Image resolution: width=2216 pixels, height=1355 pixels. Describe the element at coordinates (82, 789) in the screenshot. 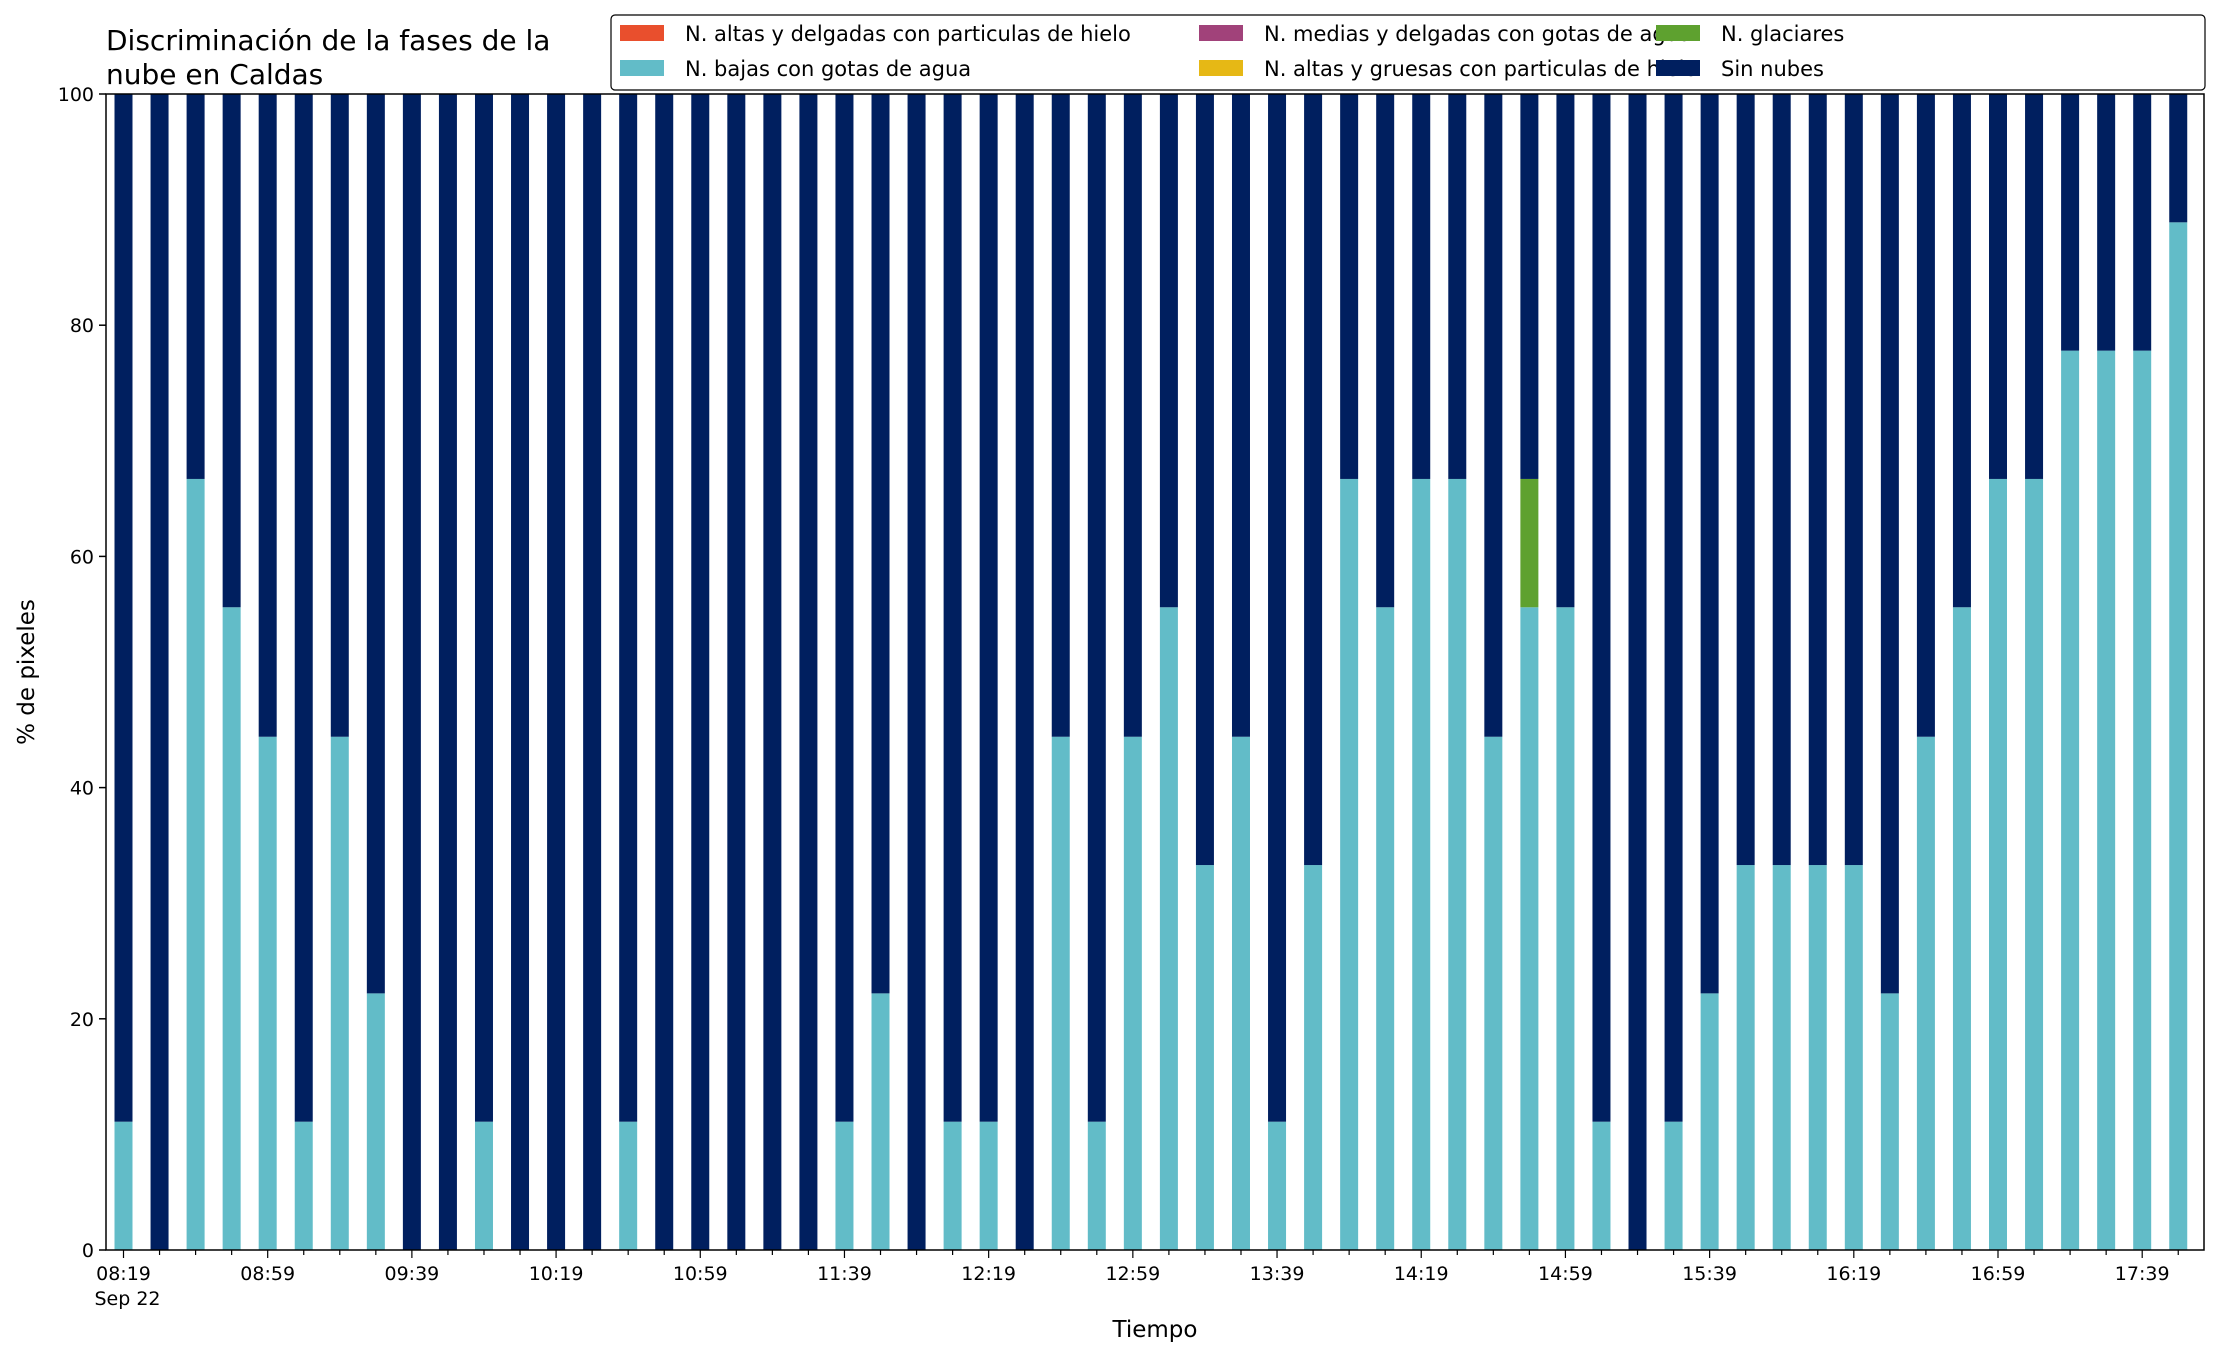

I see `y-tick-label-2: 40` at that location.